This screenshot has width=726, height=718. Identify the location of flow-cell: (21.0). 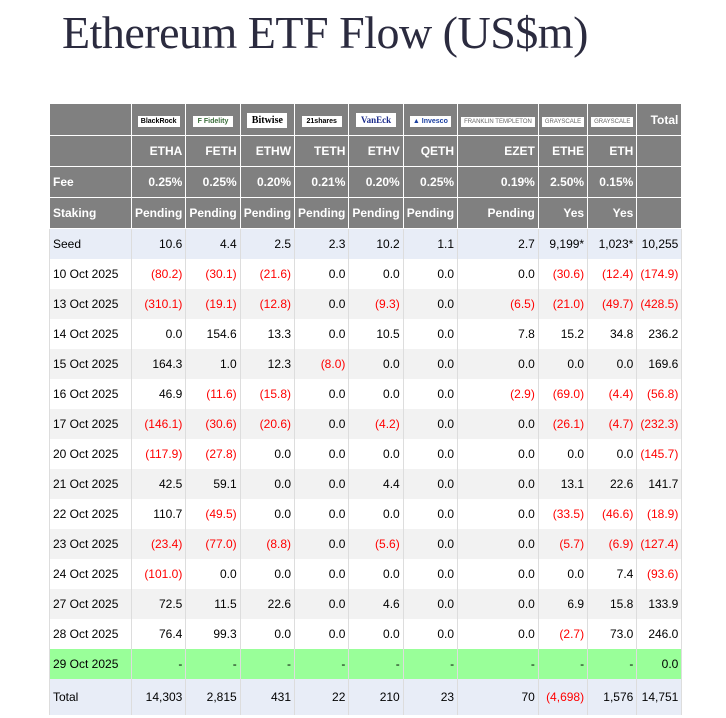
(563, 304).